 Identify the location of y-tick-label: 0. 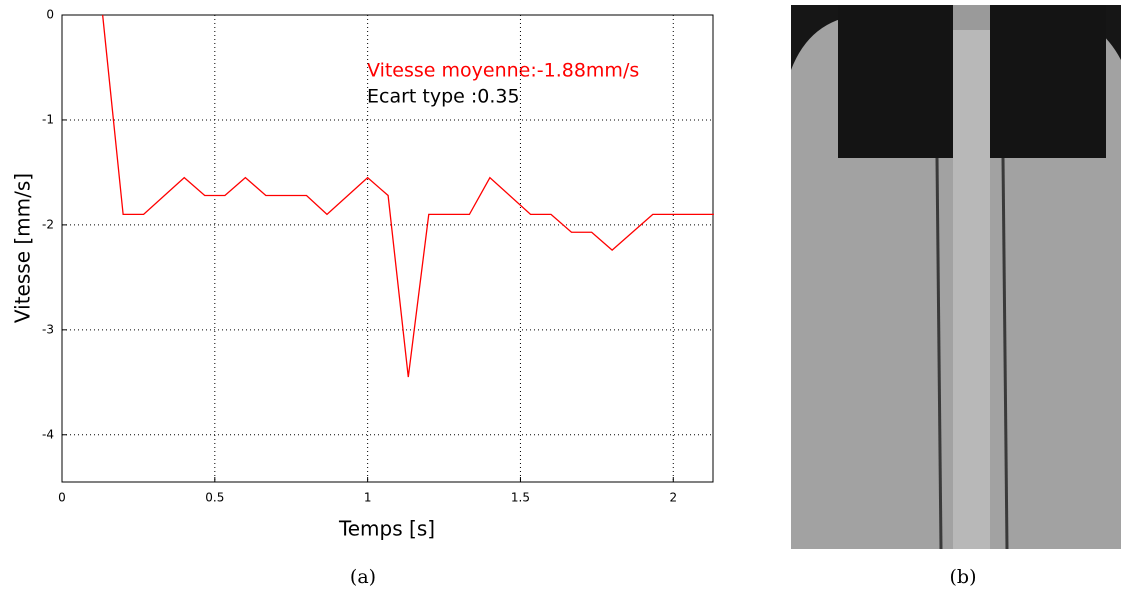
(50, 15).